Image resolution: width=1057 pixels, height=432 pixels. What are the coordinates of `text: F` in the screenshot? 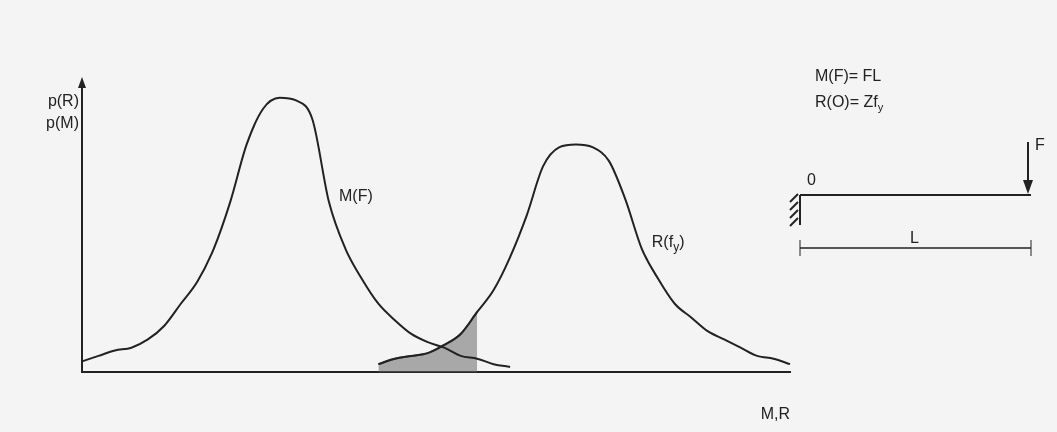 It's located at (1040, 144).